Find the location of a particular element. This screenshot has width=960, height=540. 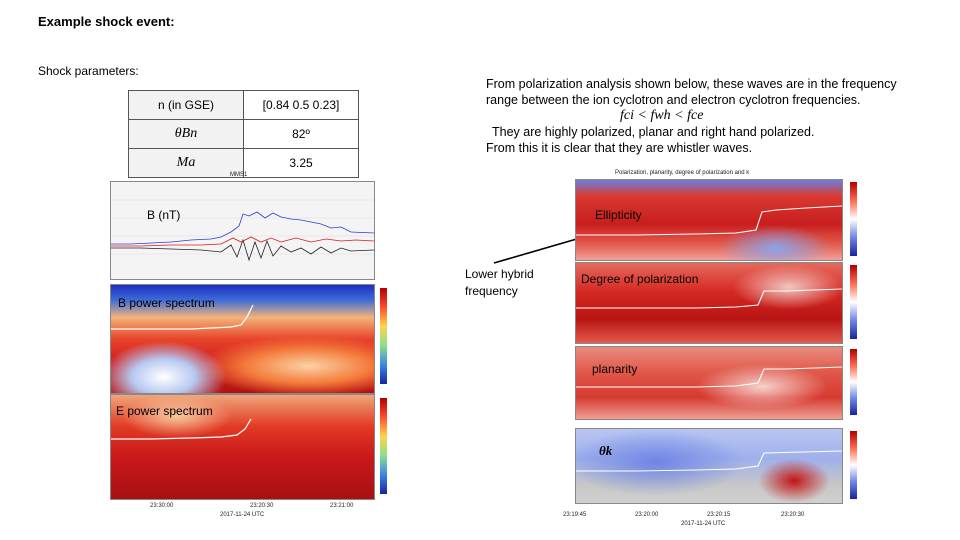

planarity-label: planarity is located at coordinates (615, 369).